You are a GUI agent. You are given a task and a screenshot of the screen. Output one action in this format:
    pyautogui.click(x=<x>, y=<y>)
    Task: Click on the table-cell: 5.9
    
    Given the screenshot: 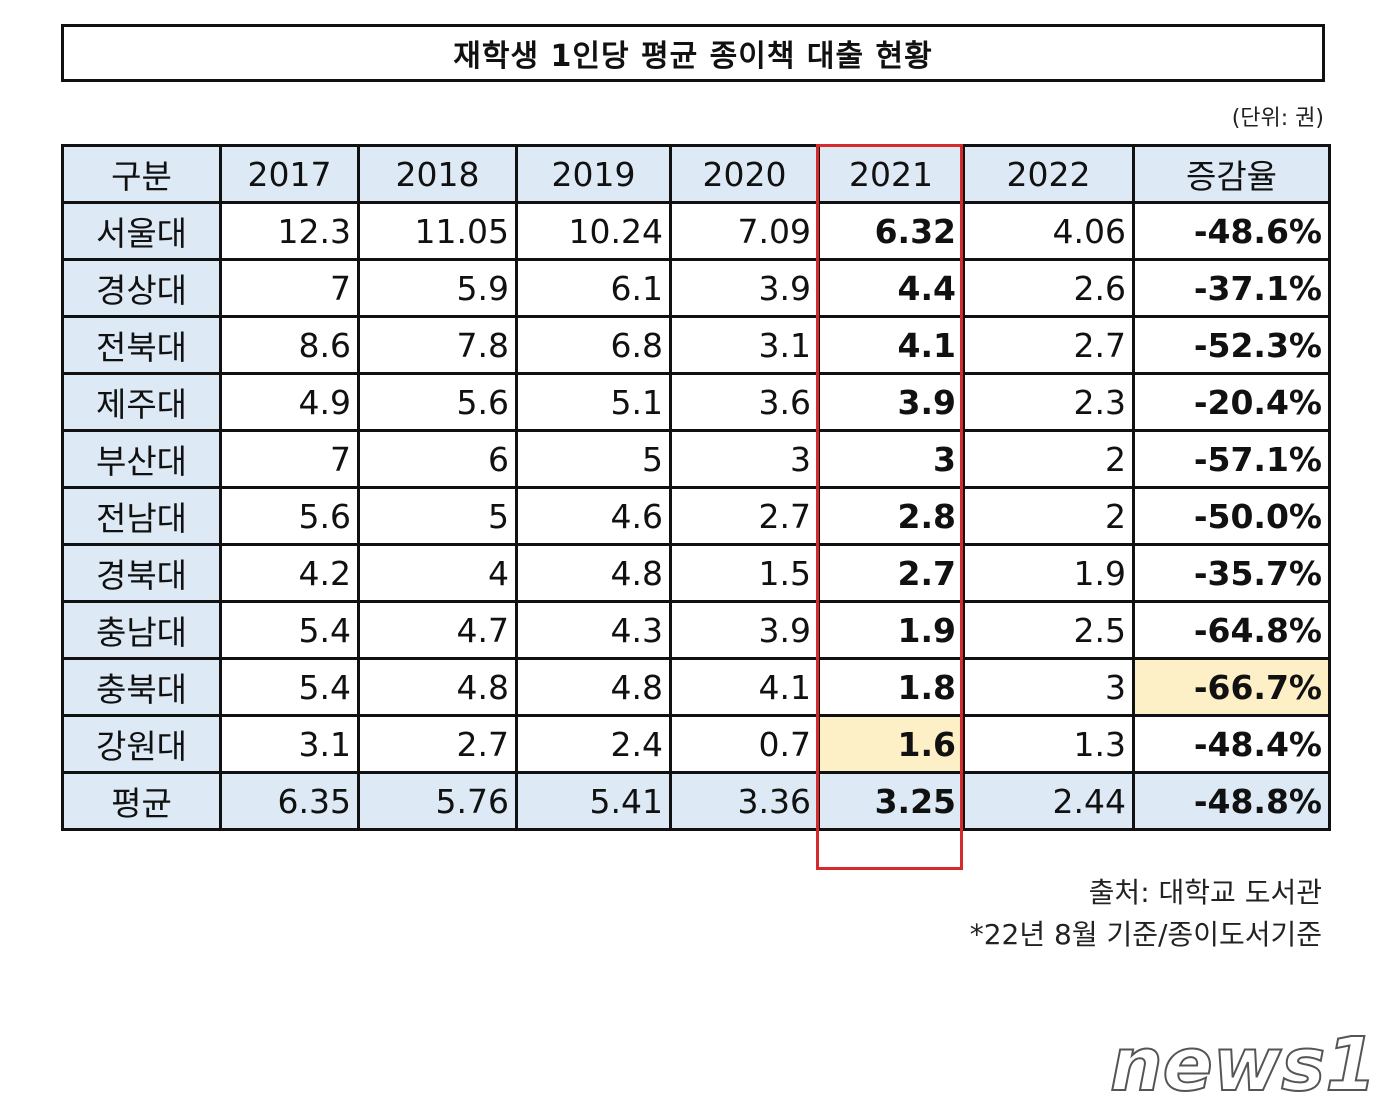 What is the action you would take?
    pyautogui.click(x=437, y=288)
    